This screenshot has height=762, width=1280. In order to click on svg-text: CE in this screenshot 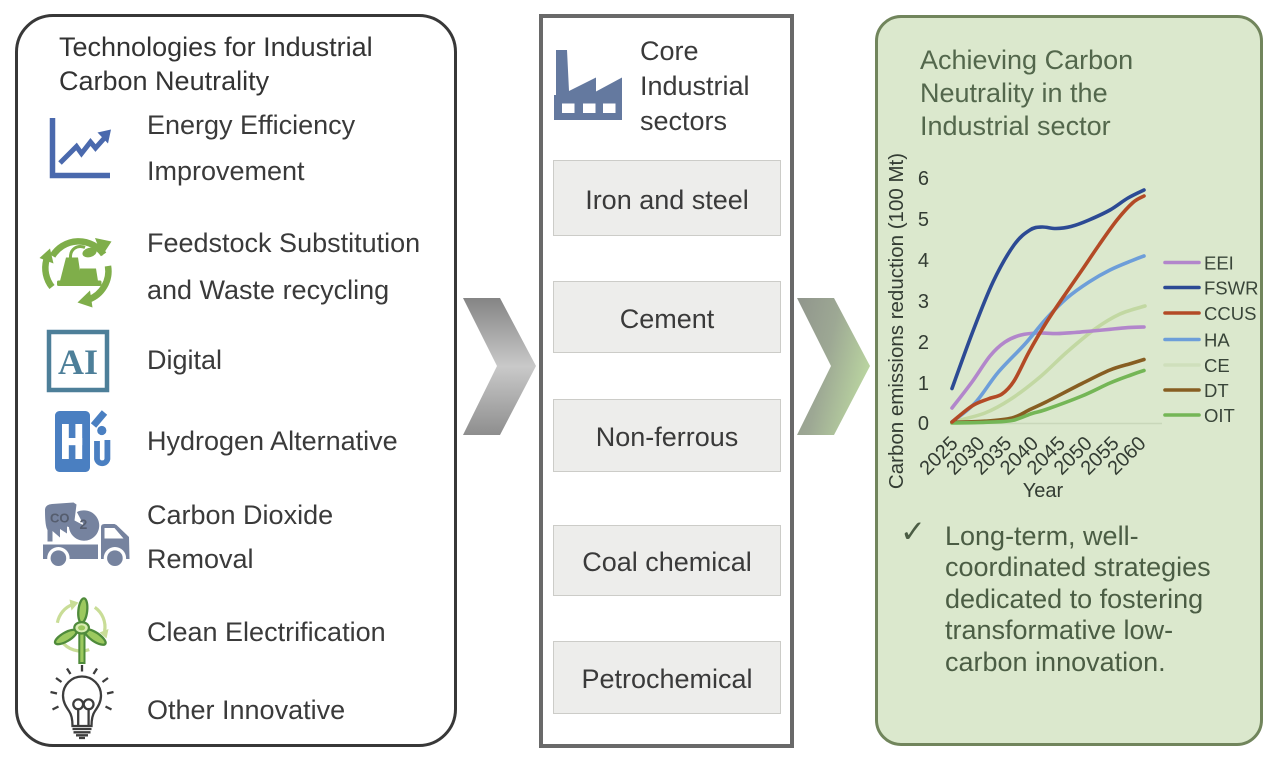, I will do `click(1217, 365)`.